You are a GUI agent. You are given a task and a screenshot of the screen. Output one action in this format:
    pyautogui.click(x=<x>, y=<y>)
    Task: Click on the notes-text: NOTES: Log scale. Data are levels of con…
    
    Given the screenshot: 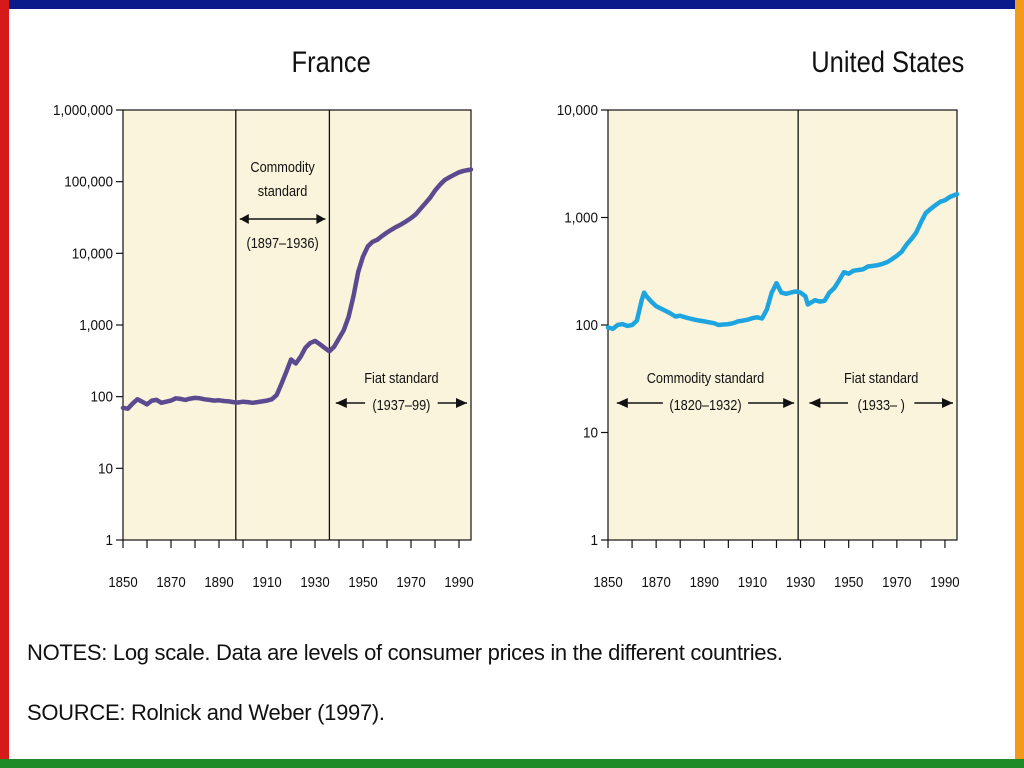 What is the action you would take?
    pyautogui.click(x=405, y=652)
    